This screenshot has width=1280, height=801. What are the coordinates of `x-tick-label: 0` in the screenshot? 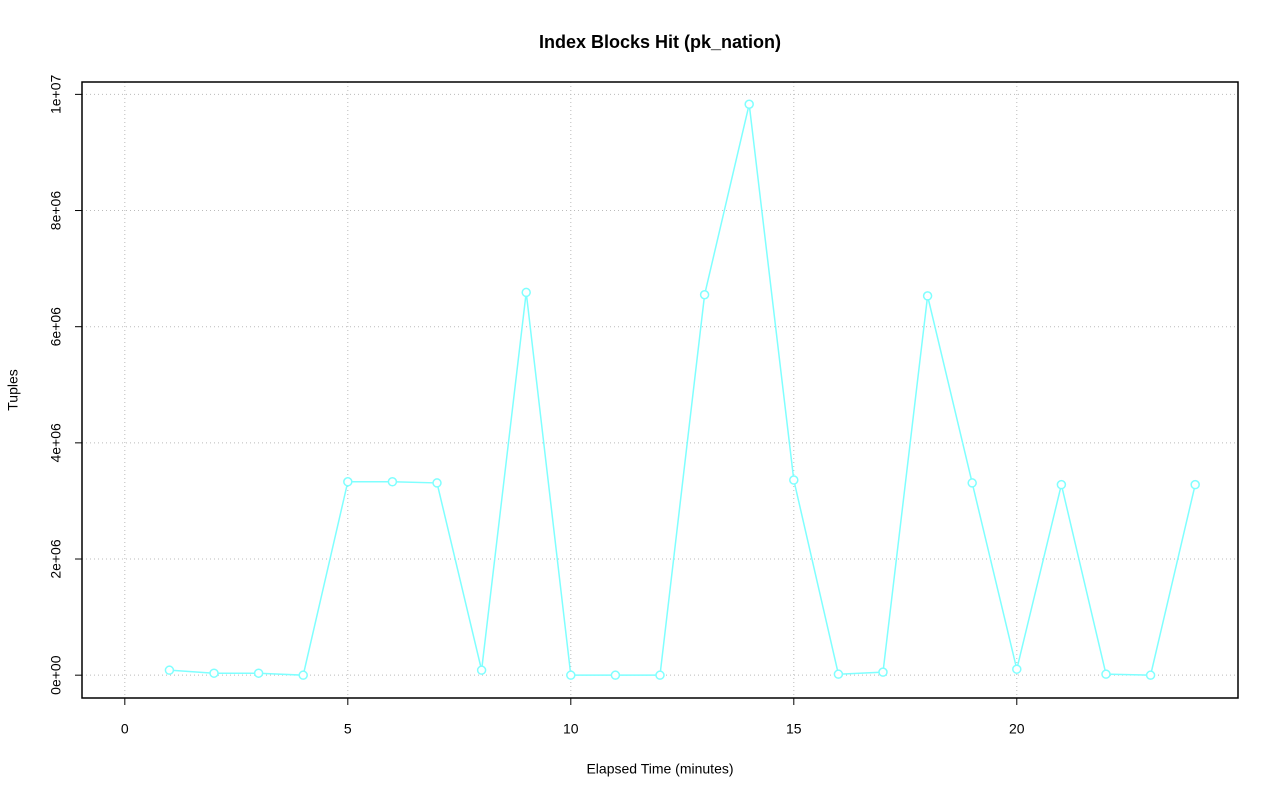 It's located at (125, 729).